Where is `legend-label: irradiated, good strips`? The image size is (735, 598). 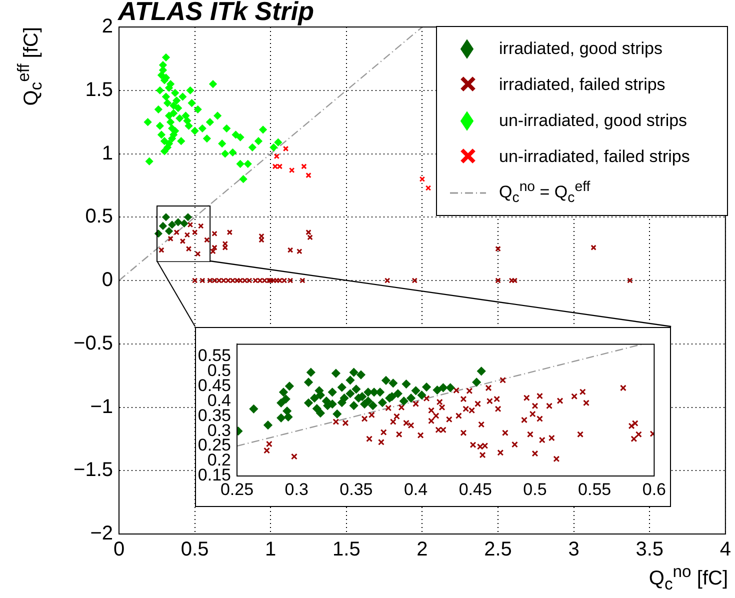 legend-label: irradiated, good strips is located at coordinates (580, 49).